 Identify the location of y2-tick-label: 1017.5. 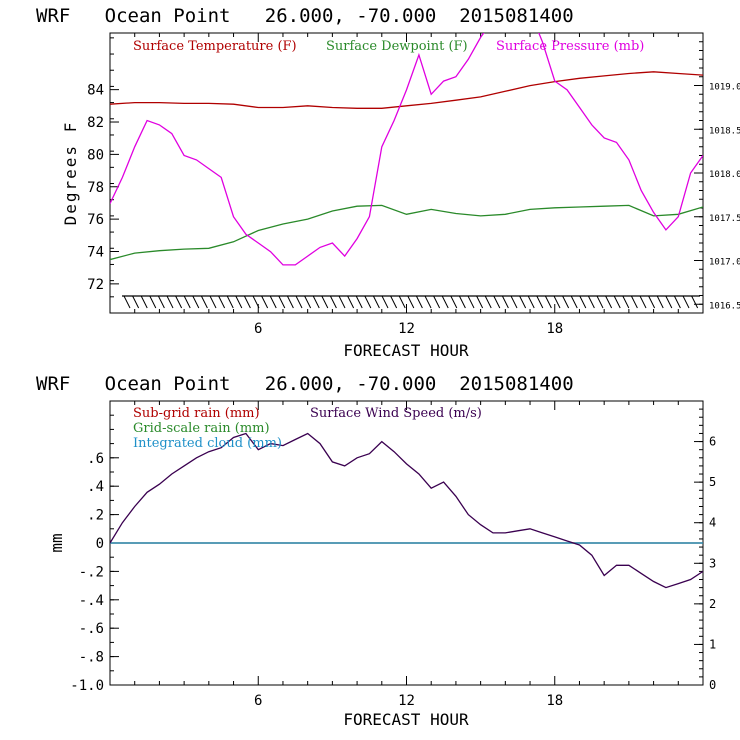
(724, 219).